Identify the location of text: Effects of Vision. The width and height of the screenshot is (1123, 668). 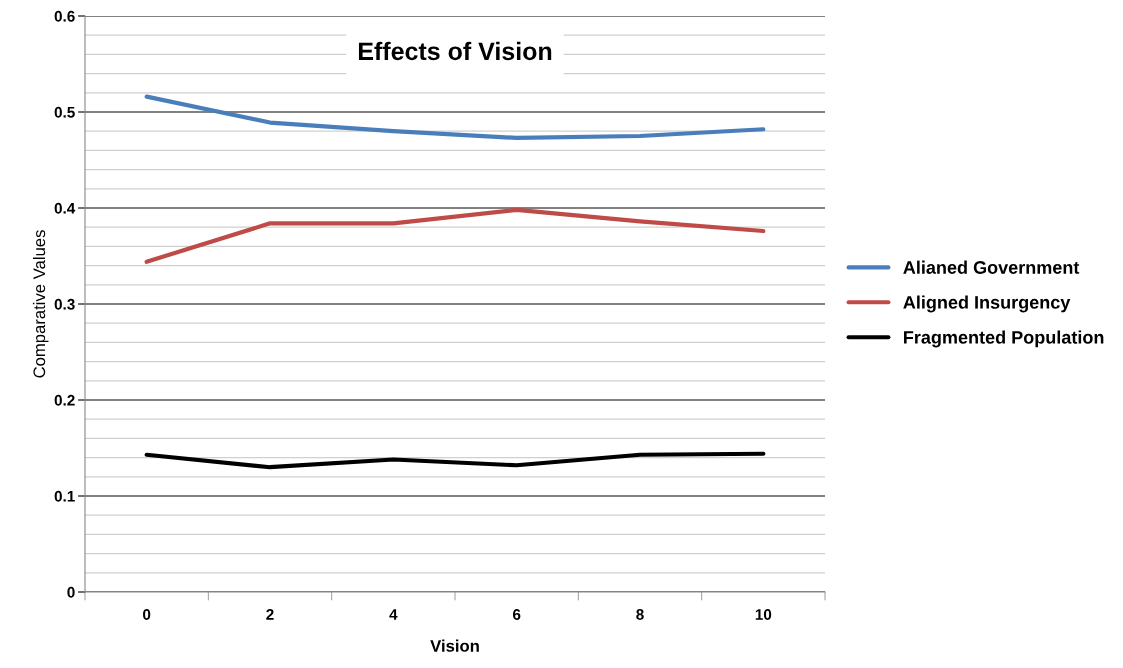
(455, 51).